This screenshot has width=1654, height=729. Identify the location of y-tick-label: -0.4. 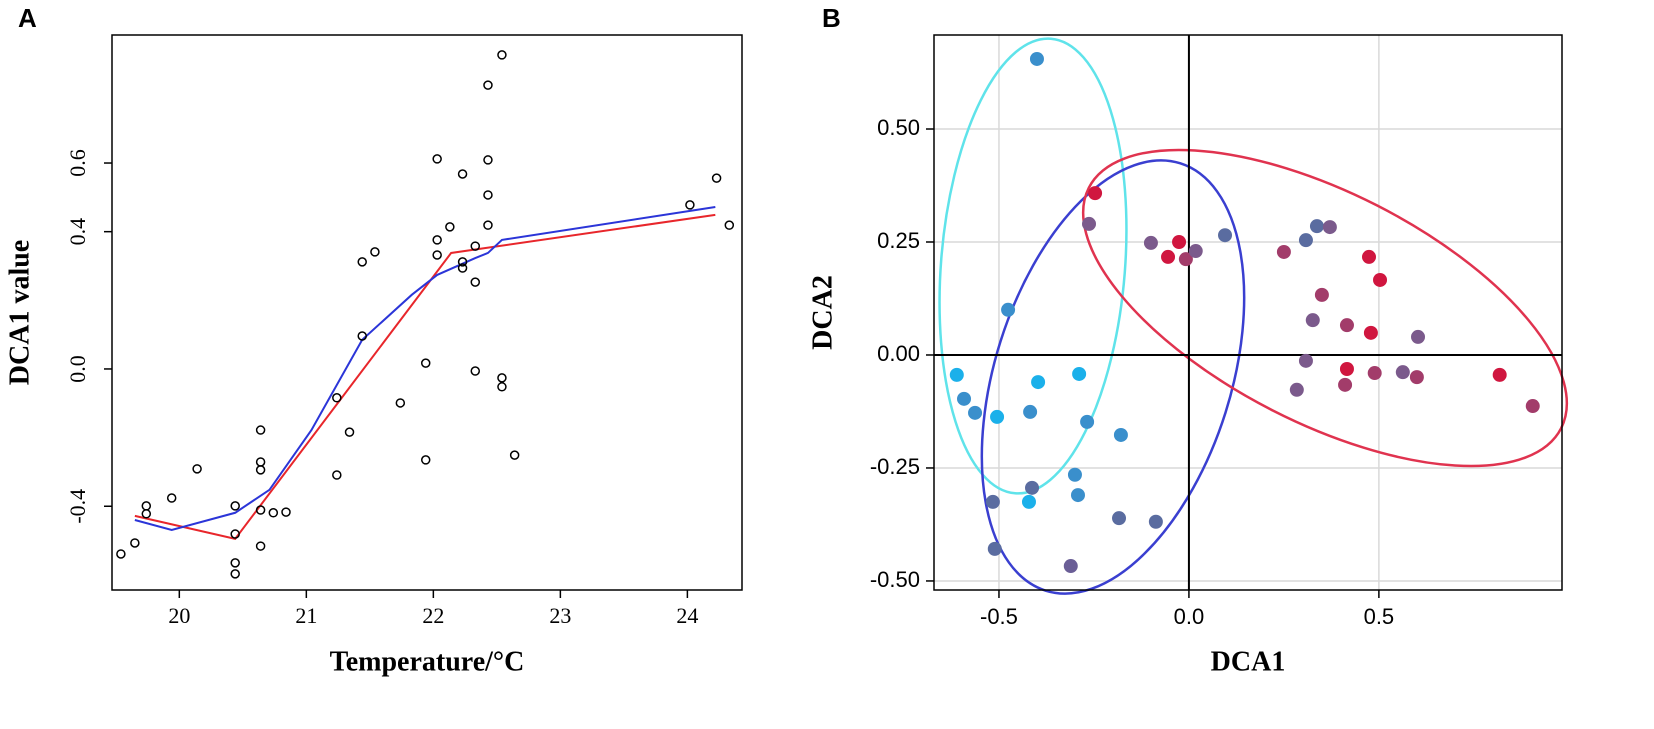
(77, 506).